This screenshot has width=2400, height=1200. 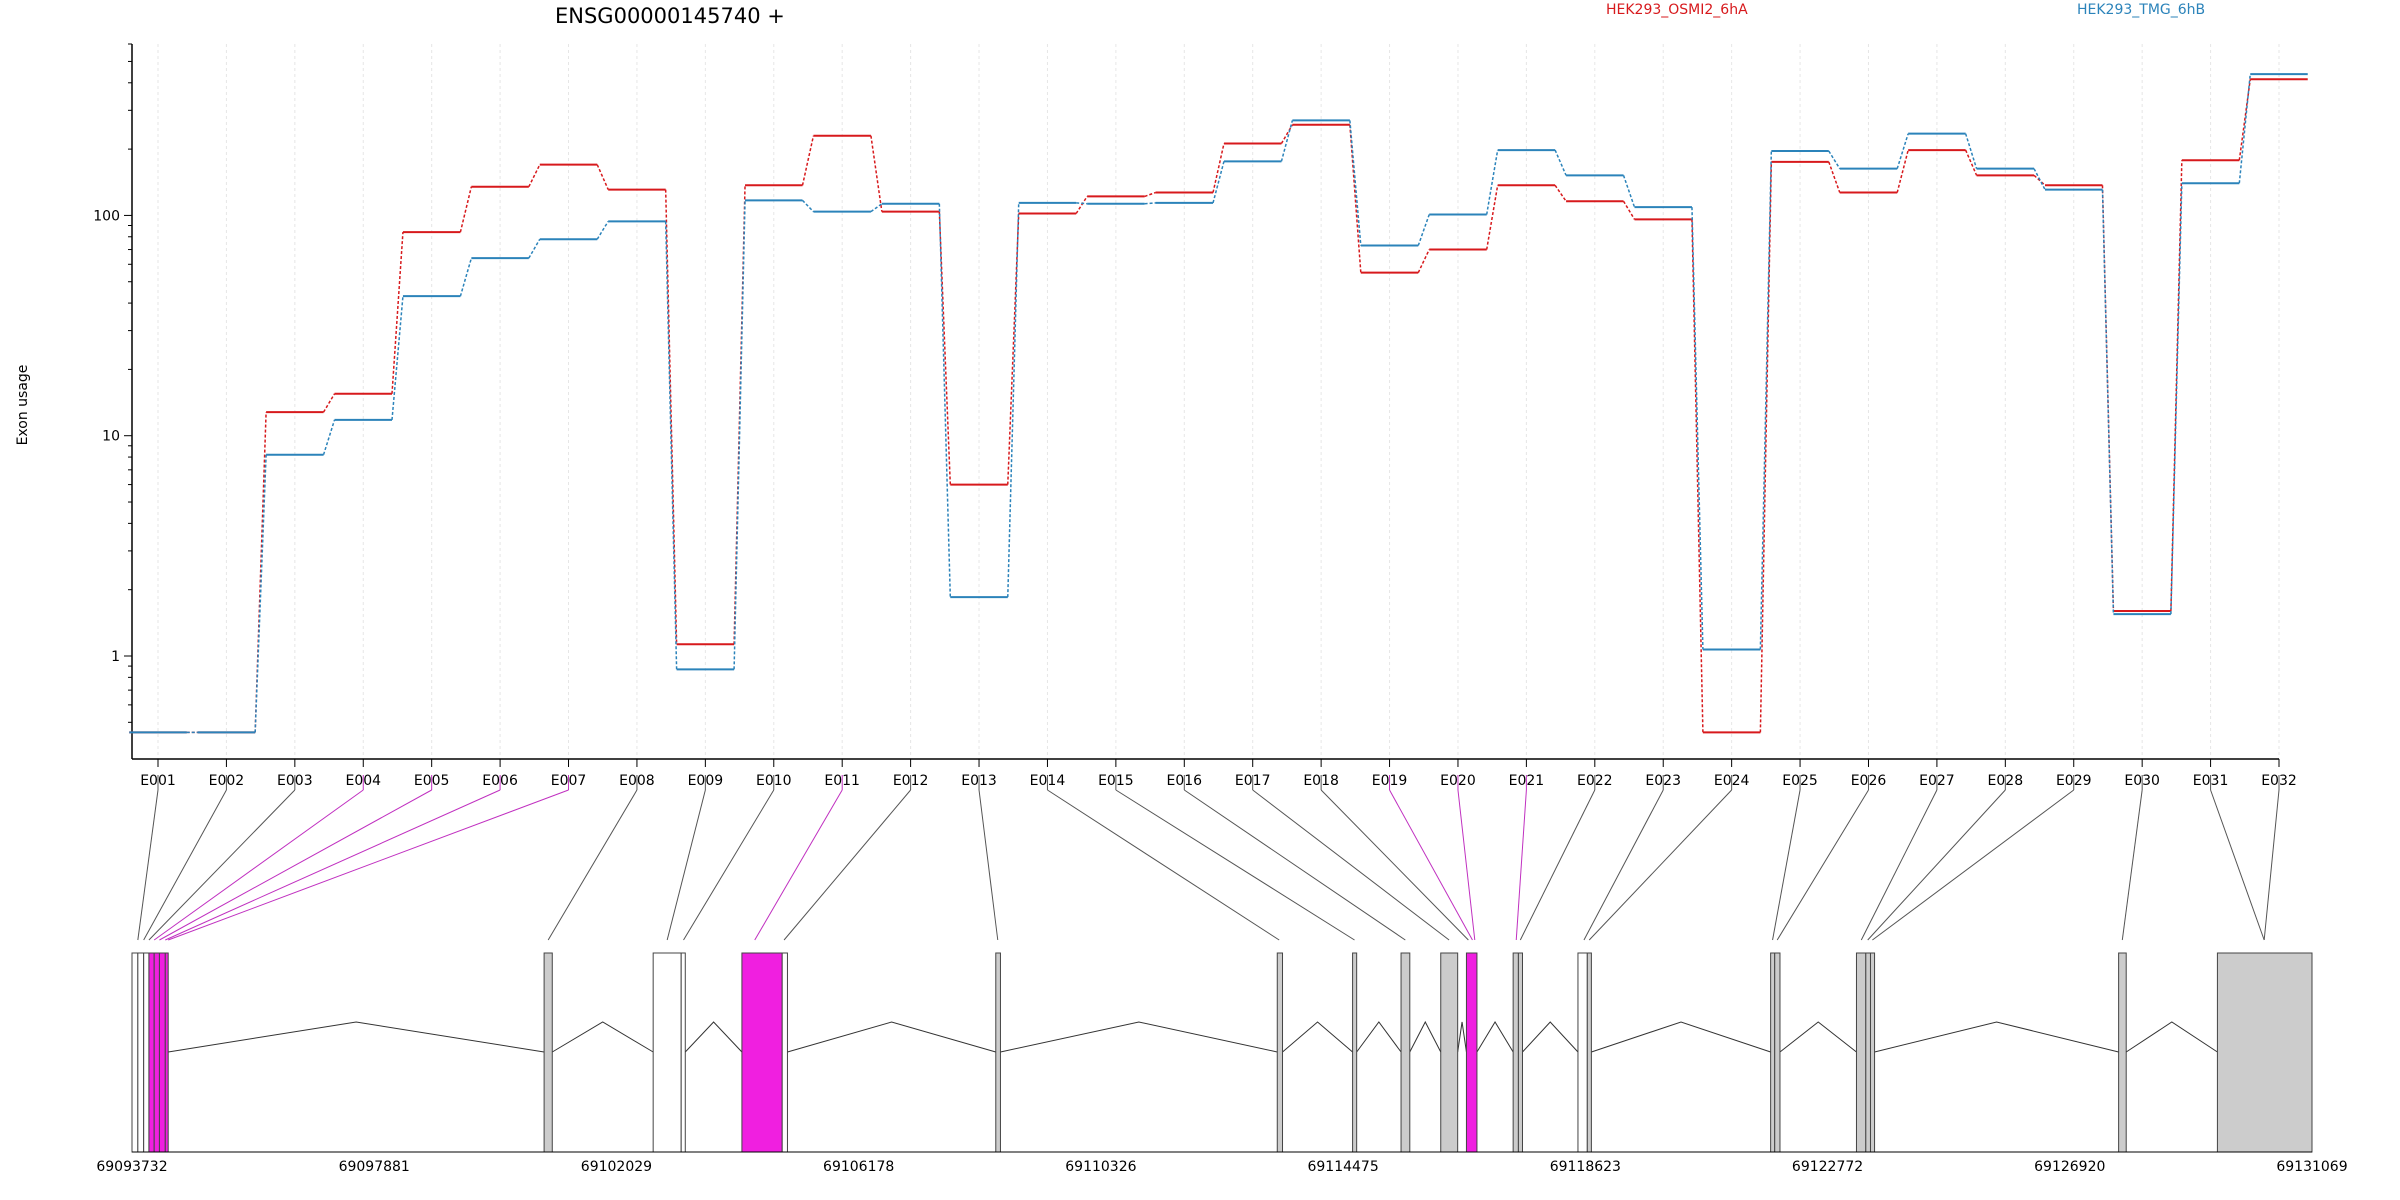 I want to click on y-tick-label: 10, so click(x=111, y=437).